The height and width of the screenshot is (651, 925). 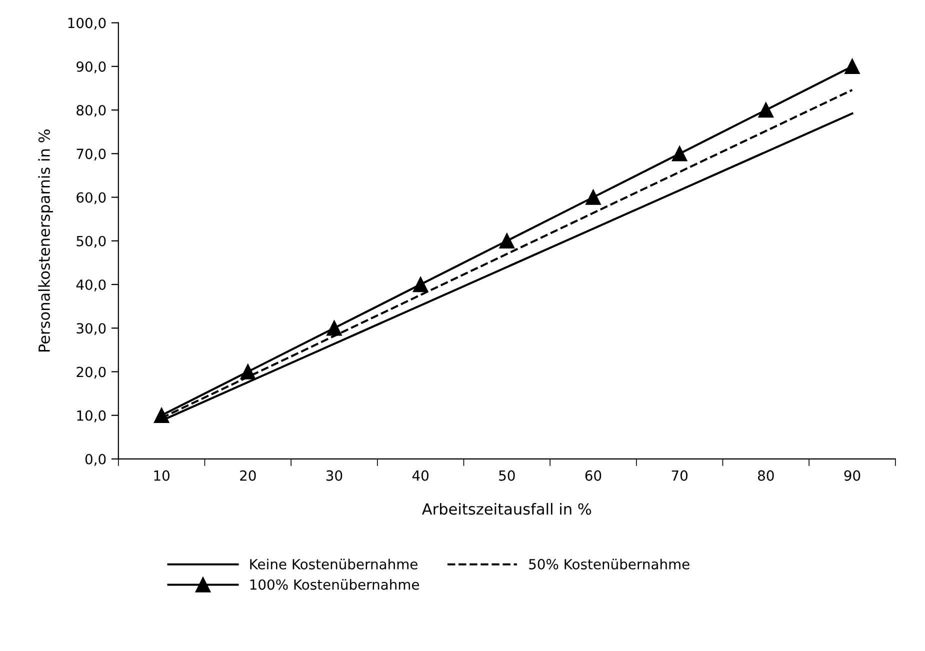 What do you see at coordinates (766, 475) in the screenshot?
I see `x-tick-label: 80` at bounding box center [766, 475].